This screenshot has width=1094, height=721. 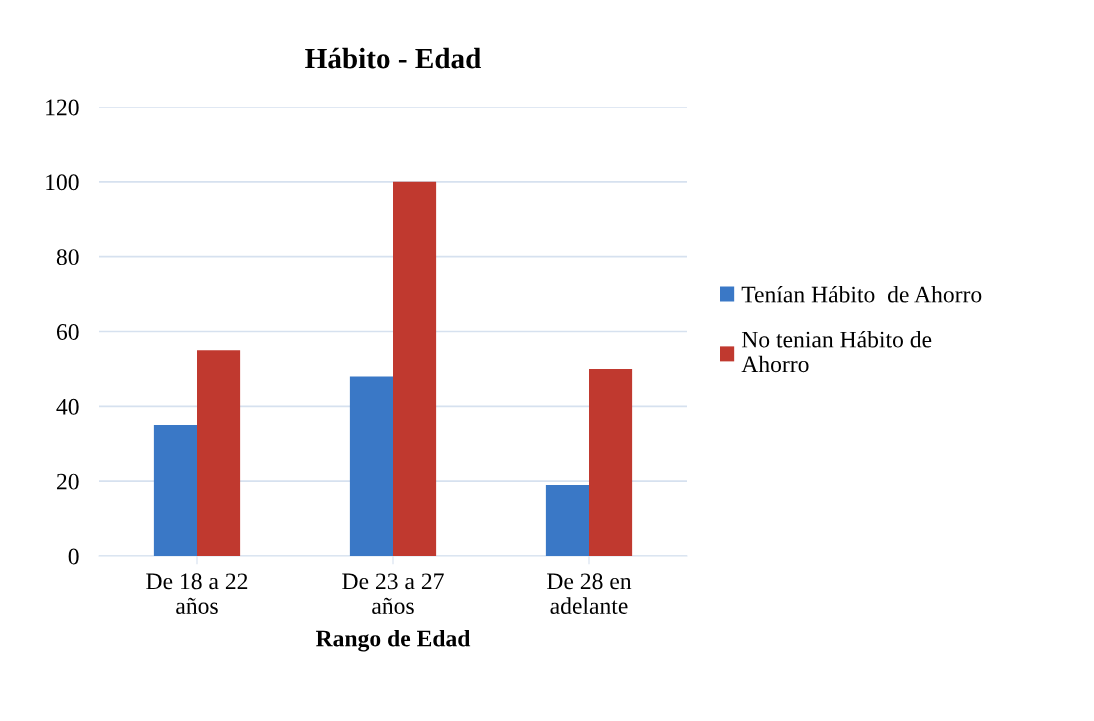 I want to click on legend-label: No tenian Hábito de Ahorro, so click(x=836, y=351).